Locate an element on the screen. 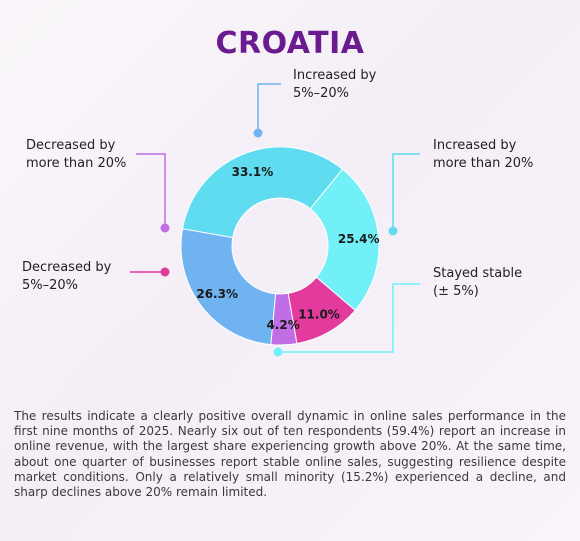 The width and height of the screenshot is (580, 541). category-label: Increased by more than 20% is located at coordinates (483, 154).